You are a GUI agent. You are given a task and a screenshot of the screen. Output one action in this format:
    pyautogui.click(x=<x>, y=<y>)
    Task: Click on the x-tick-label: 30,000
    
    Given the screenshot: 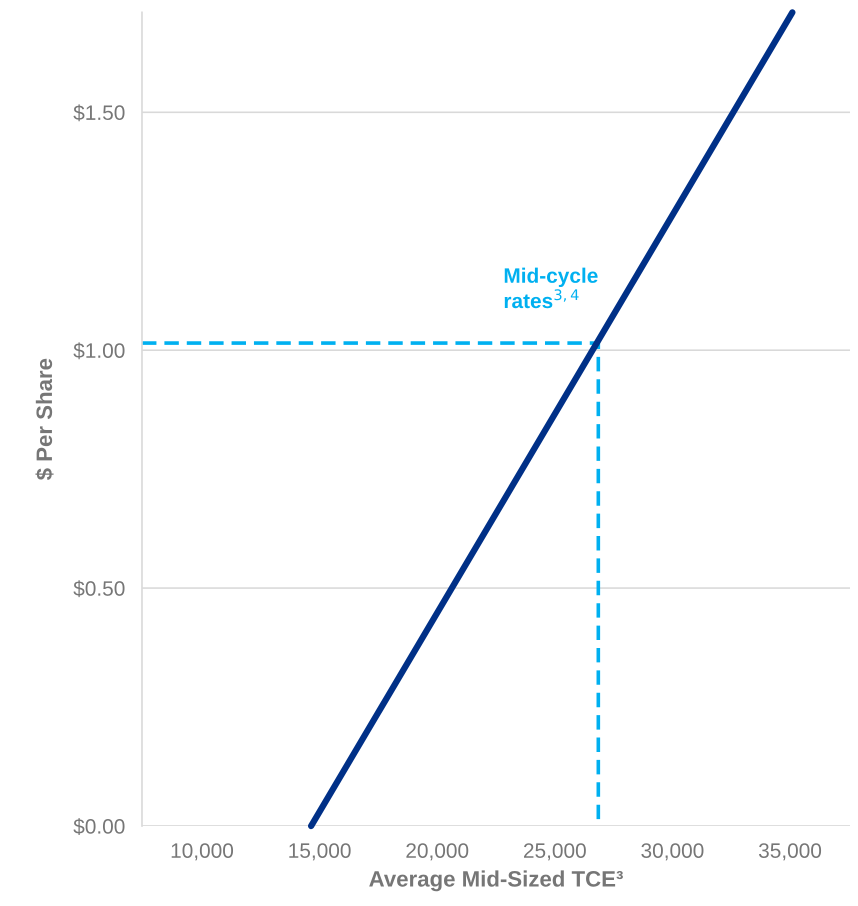 What is the action you would take?
    pyautogui.click(x=672, y=851)
    